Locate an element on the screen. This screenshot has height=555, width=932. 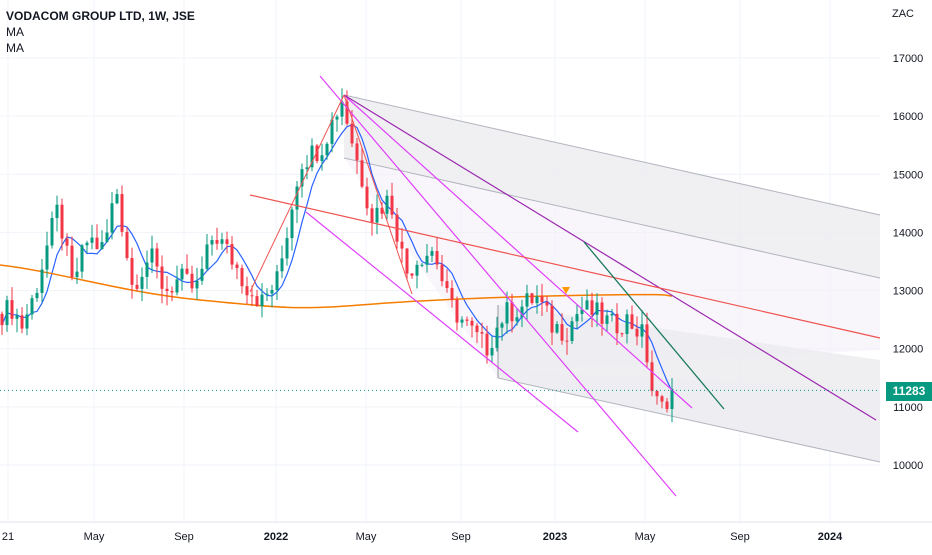
time-axis: 21 May Sep 2022 May Sep 2023 May Sep 2024 is located at coordinates (466, 532).